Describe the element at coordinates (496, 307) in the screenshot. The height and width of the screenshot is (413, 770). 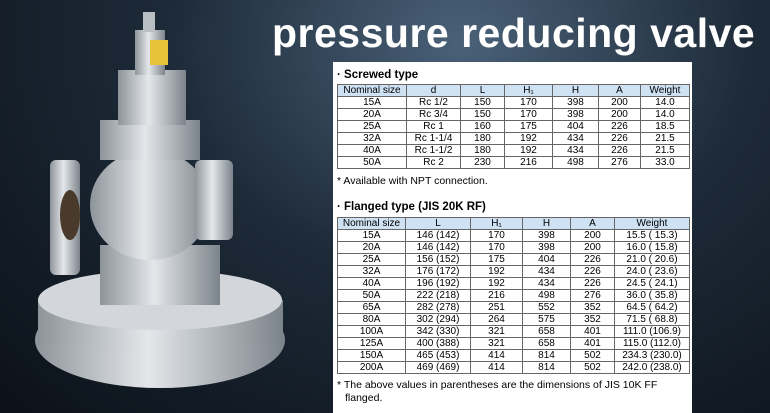
I see `table-cell: 251` at that location.